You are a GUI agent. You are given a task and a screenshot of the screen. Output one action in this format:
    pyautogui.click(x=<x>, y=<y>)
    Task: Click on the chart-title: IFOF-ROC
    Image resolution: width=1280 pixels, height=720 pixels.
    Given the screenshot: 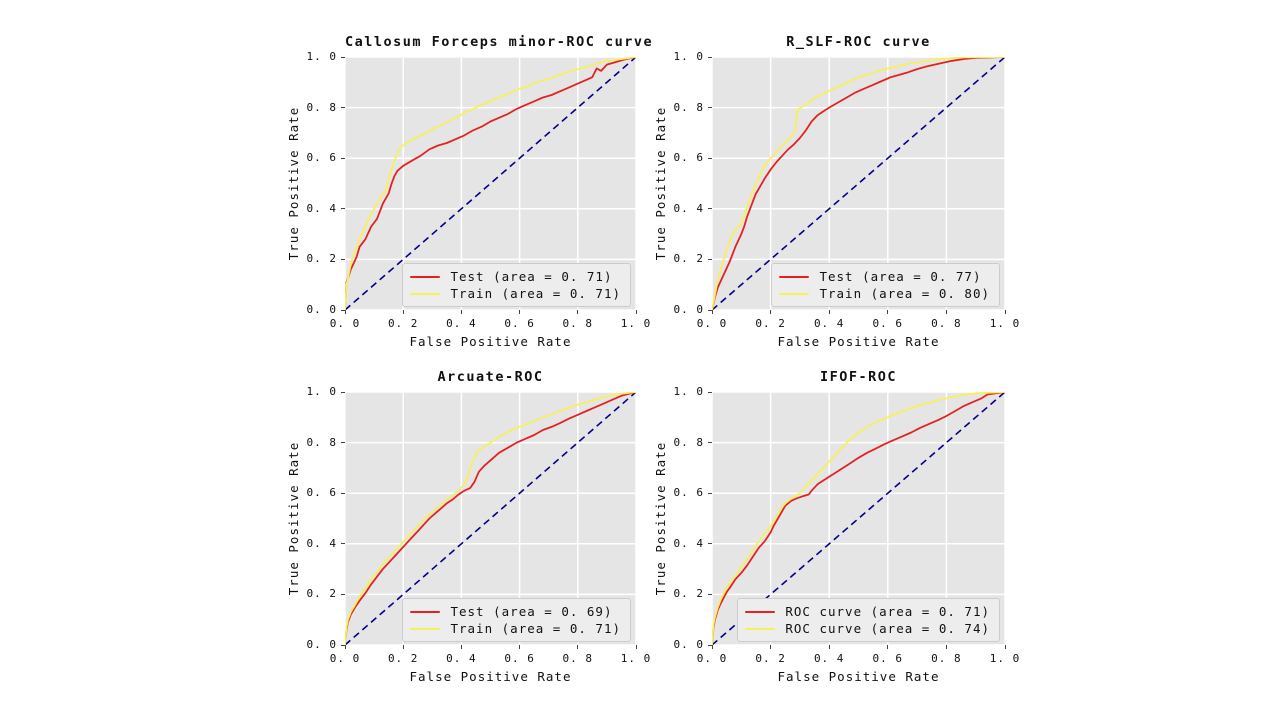 What is the action you would take?
    pyautogui.click(x=858, y=377)
    